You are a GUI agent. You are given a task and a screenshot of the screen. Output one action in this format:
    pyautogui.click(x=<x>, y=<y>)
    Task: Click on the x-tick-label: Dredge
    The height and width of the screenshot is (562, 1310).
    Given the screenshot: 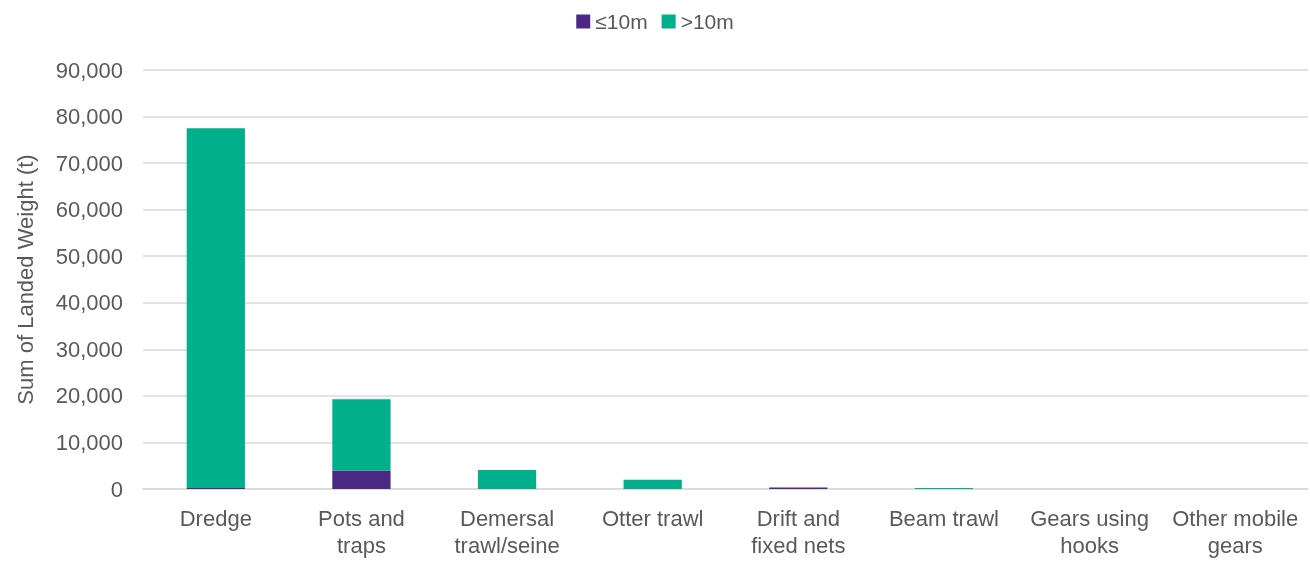 What is the action you would take?
    pyautogui.click(x=215, y=518)
    